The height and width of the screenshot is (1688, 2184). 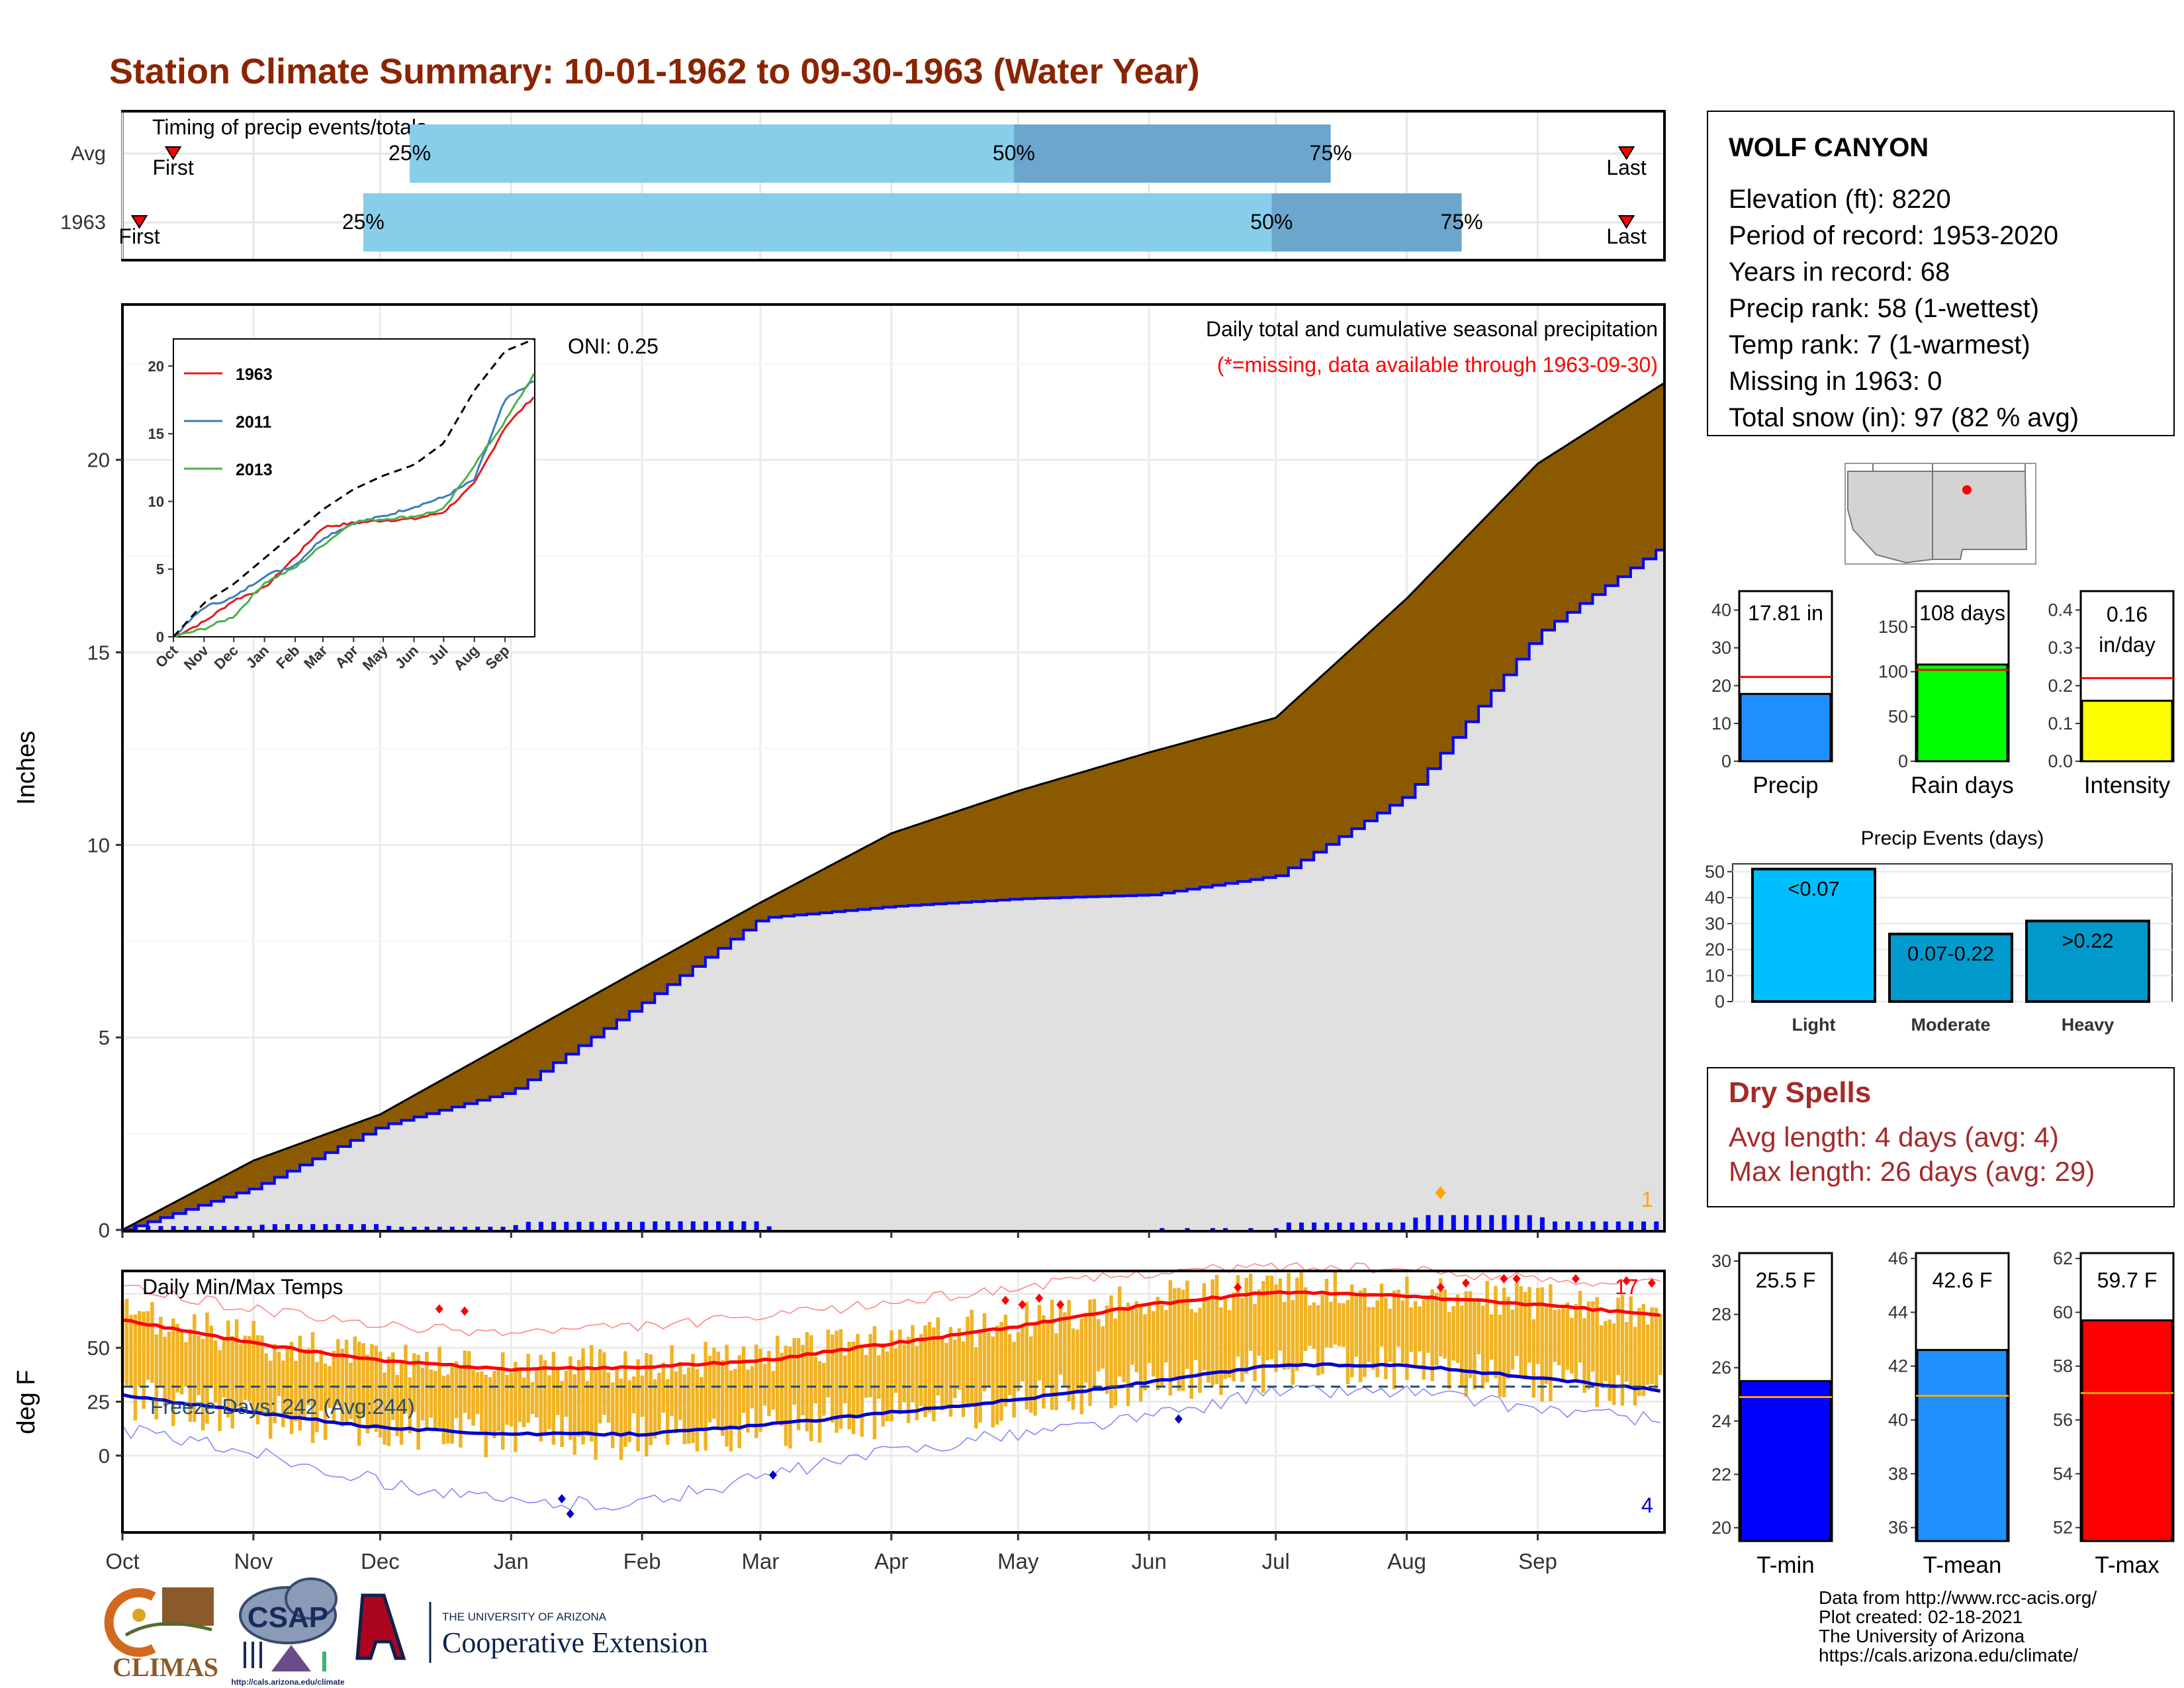 I want to click on temp-bar-ytick-label-tmin-5: 30, so click(x=1721, y=1261).